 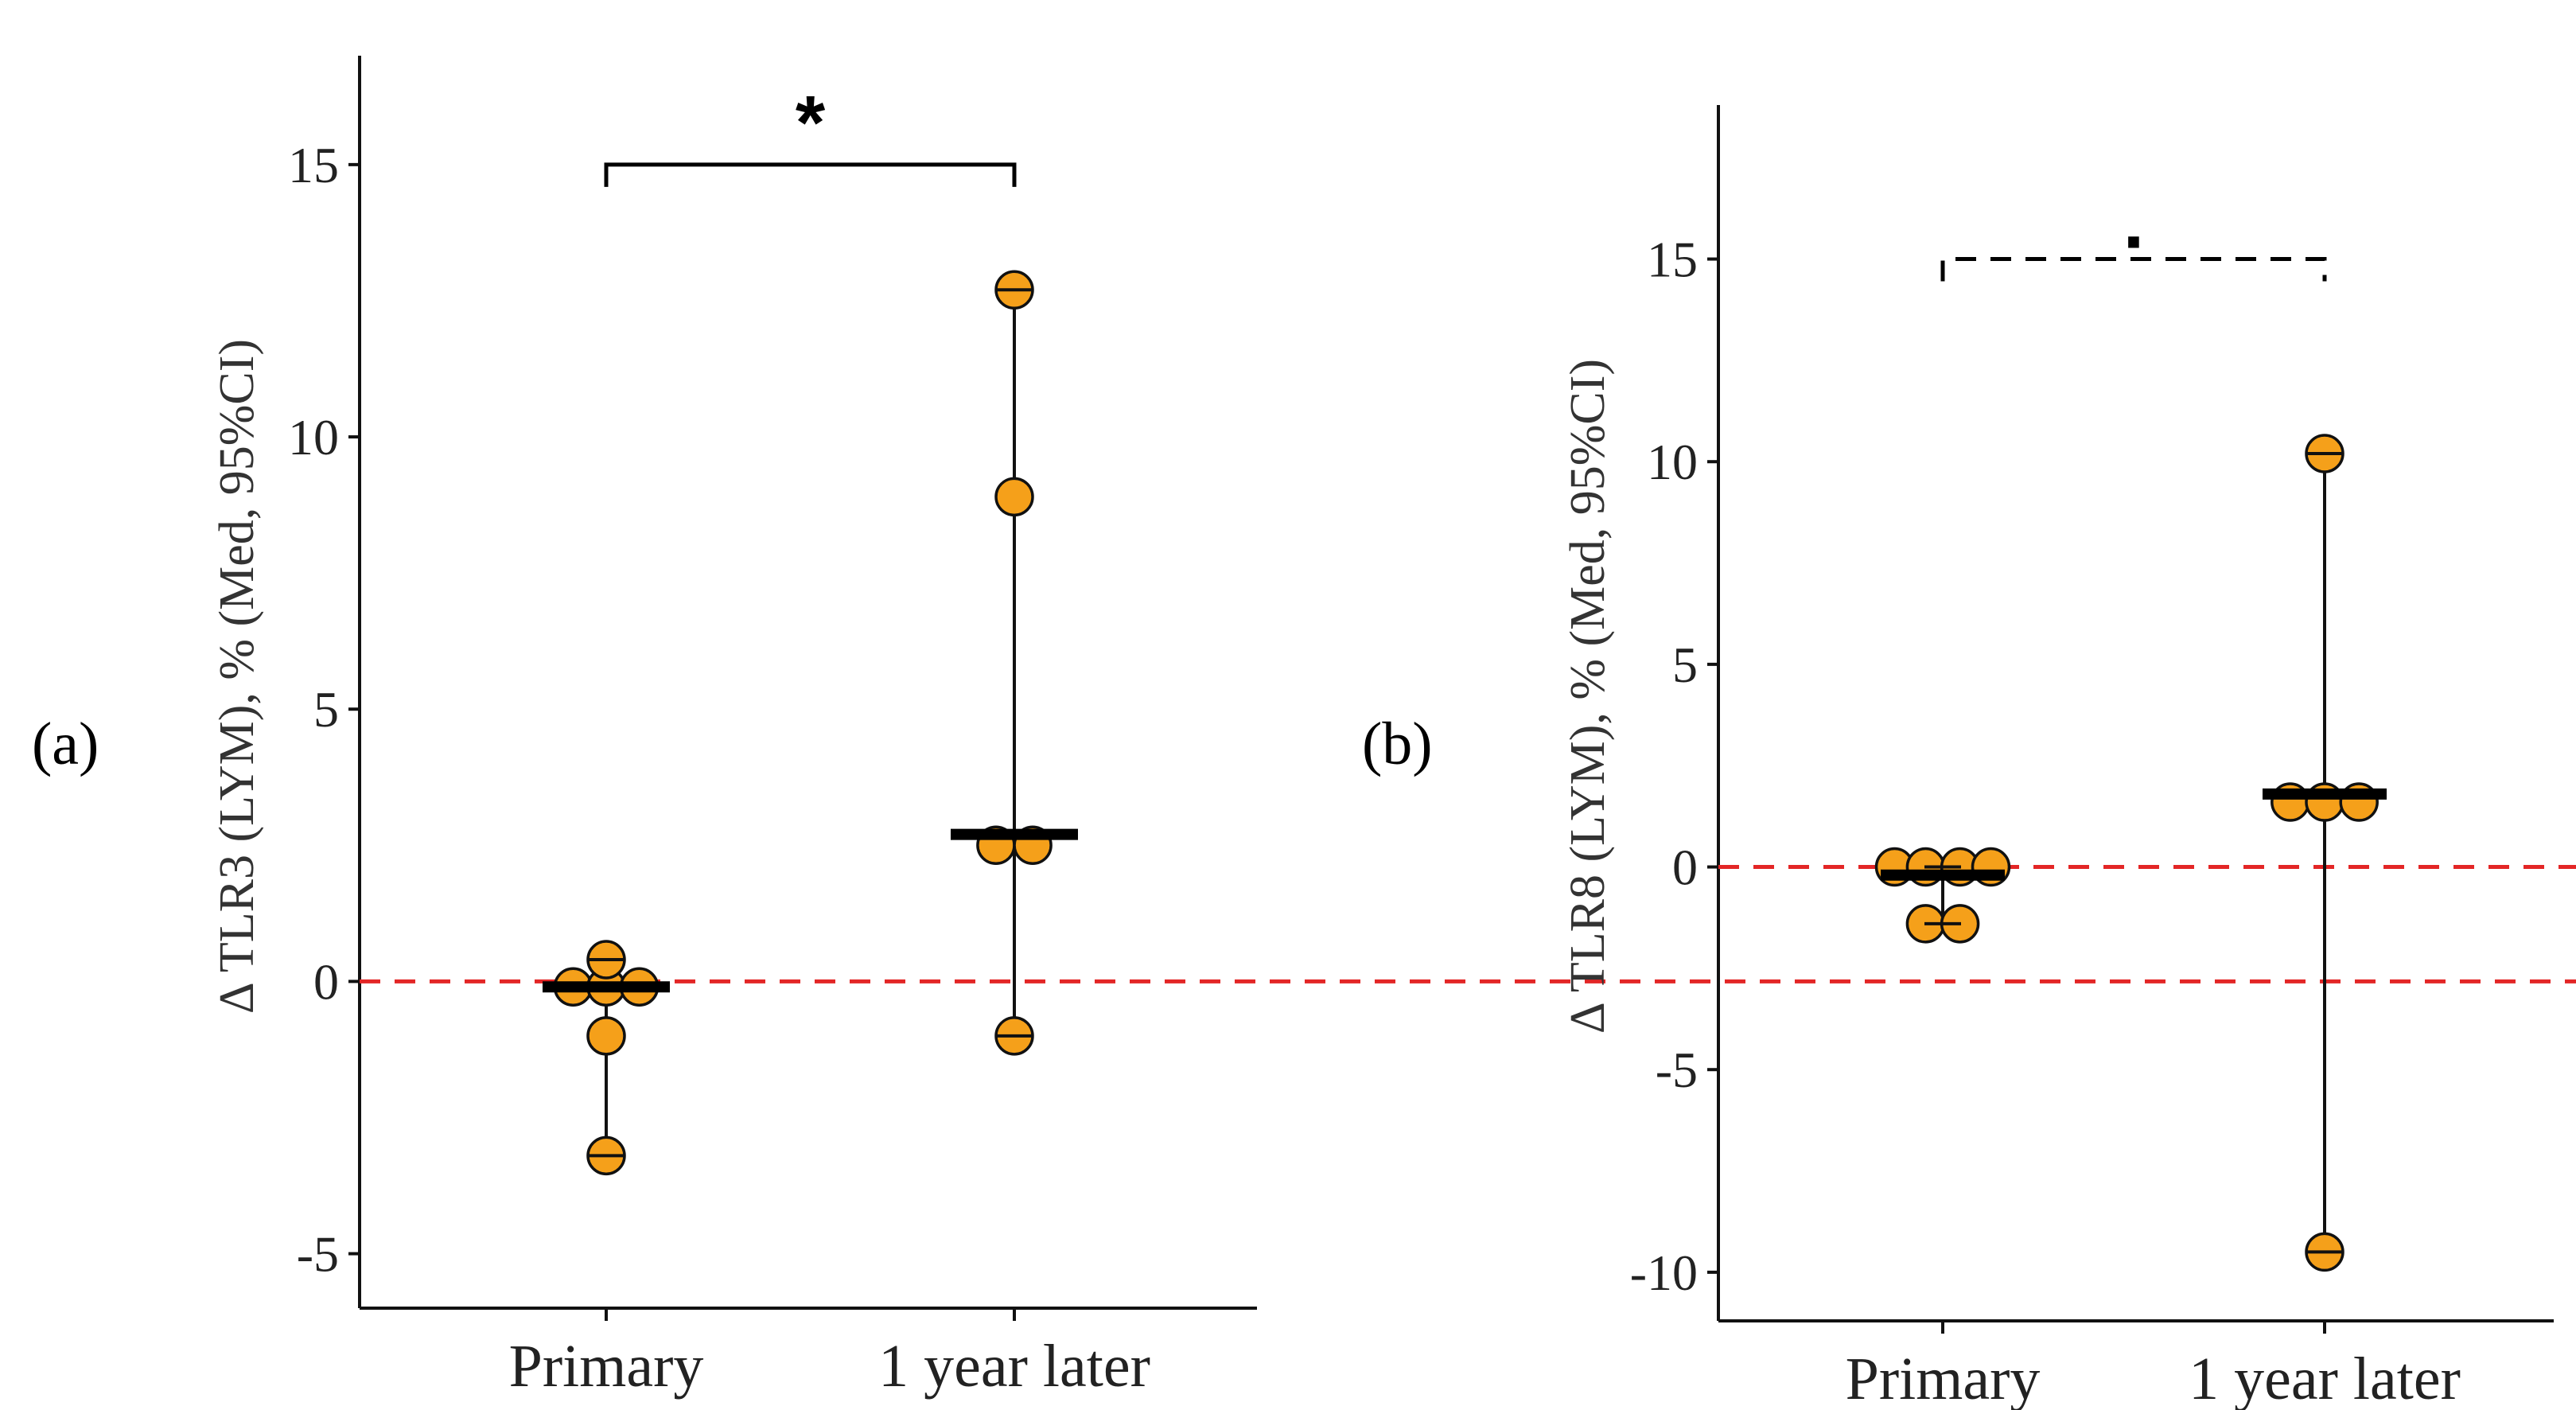 What do you see at coordinates (2134, 222) in the screenshot?
I see `significance-marker: .` at bounding box center [2134, 222].